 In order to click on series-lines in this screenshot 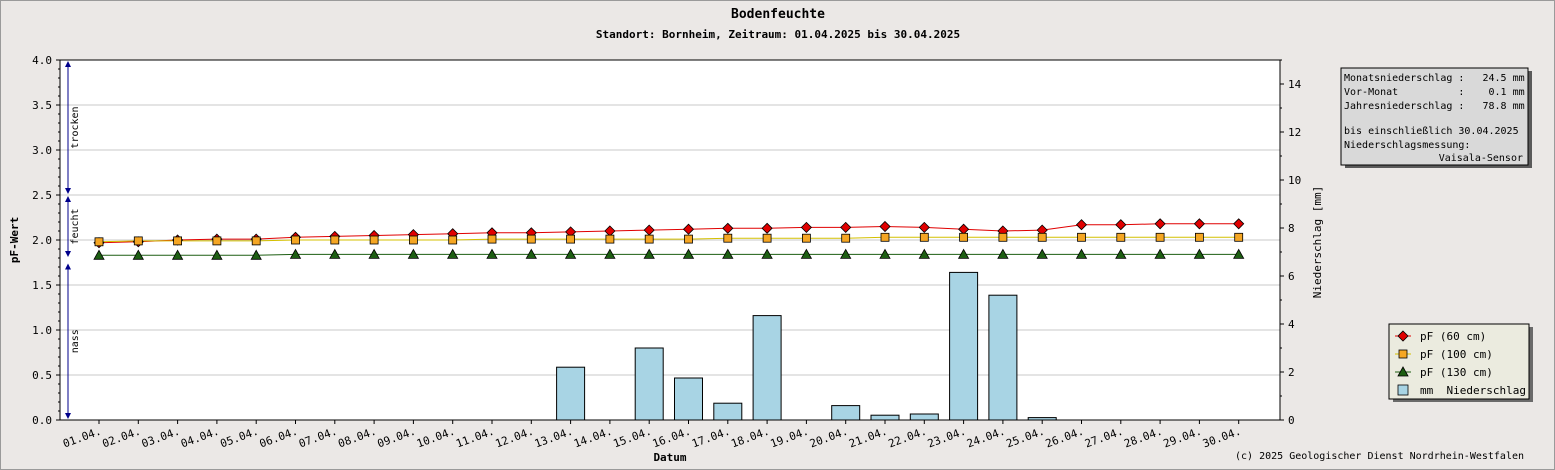, I will do `click(668, 239)`.